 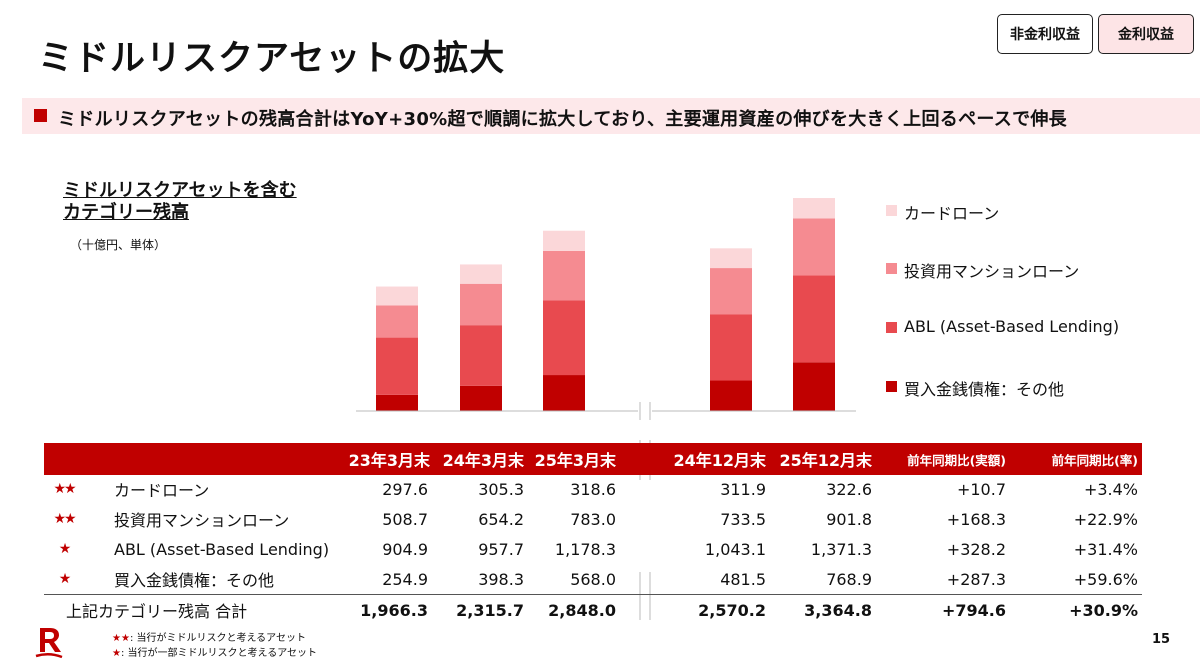 What do you see at coordinates (389, 460) in the screenshot?
I see `col-header: 23年3月末` at bounding box center [389, 460].